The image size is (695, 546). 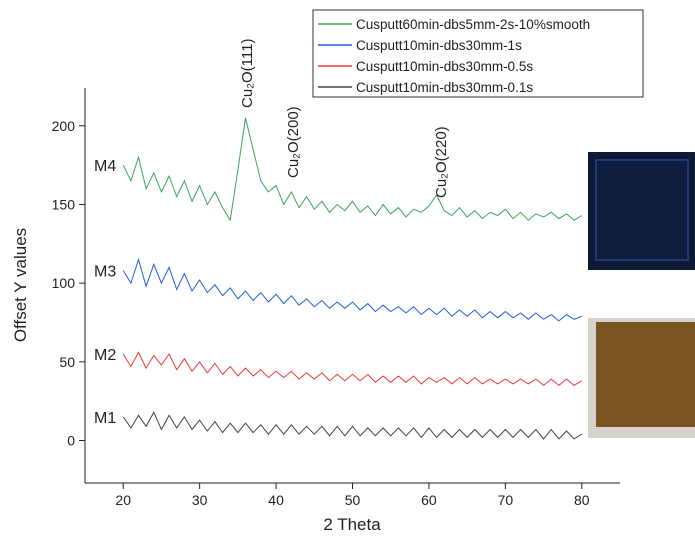 What do you see at coordinates (20, 285) in the screenshot?
I see `y-axis-label: Offset Y values` at bounding box center [20, 285].